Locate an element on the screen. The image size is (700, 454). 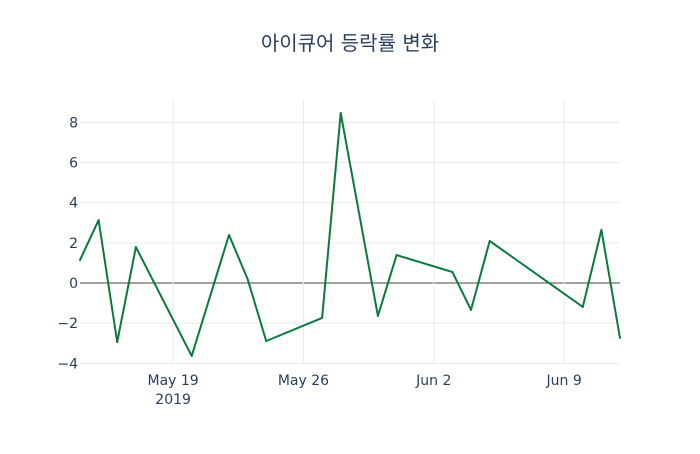
y-tick-label: 0 is located at coordinates (73, 284).